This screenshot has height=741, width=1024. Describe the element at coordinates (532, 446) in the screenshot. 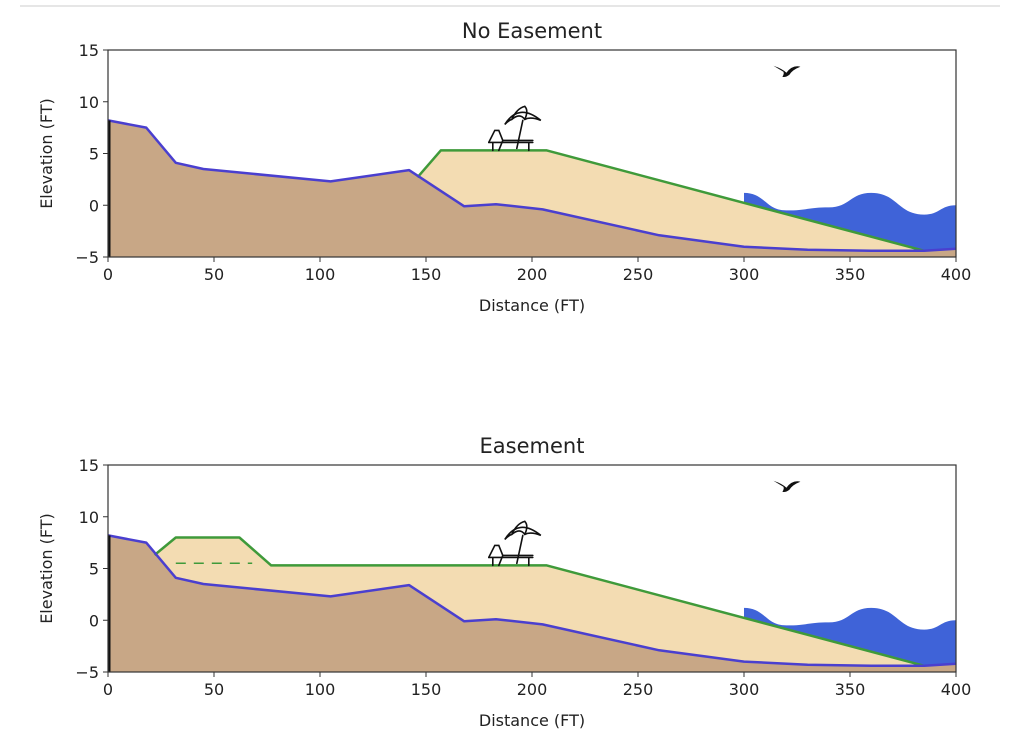

I see `chart-title: Easement` at that location.